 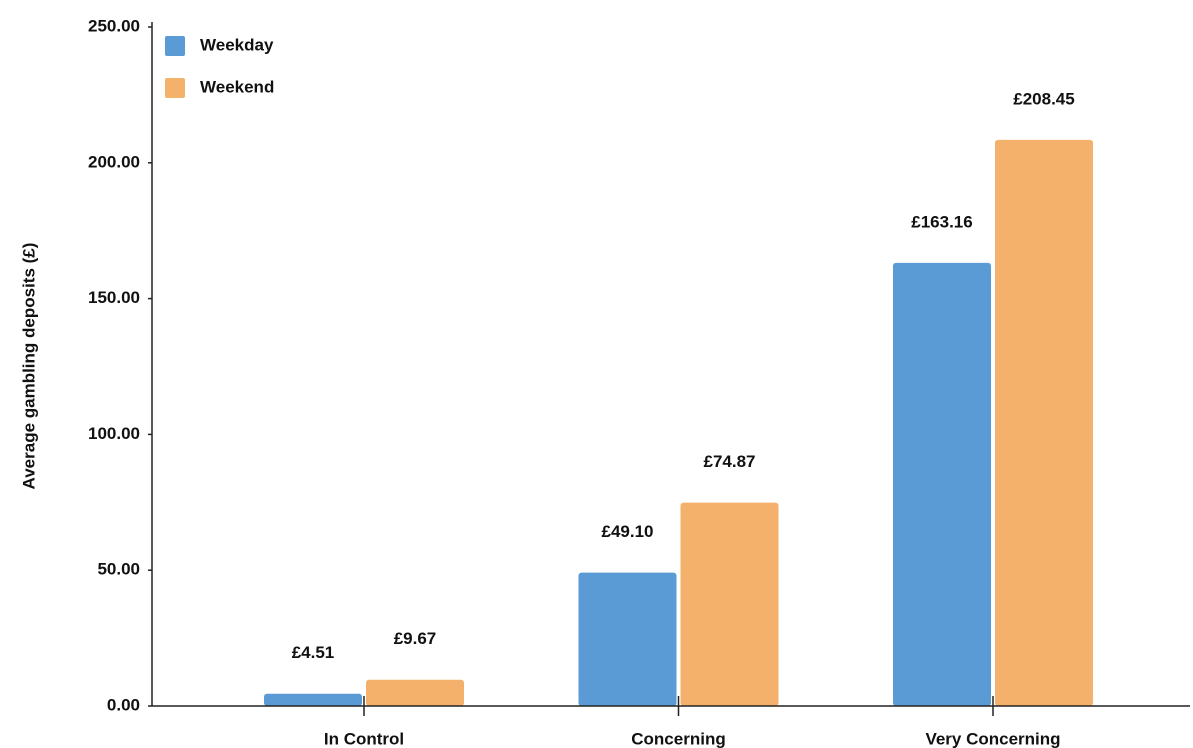 I want to click on value-label: £4.51, so click(x=313, y=652).